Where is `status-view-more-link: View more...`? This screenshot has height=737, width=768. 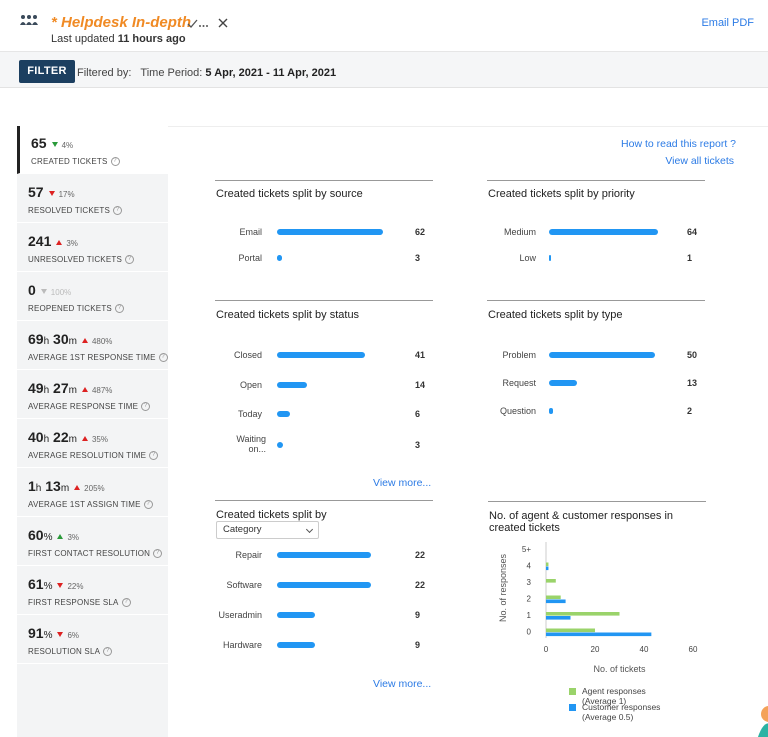 status-view-more-link: View more... is located at coordinates (402, 483).